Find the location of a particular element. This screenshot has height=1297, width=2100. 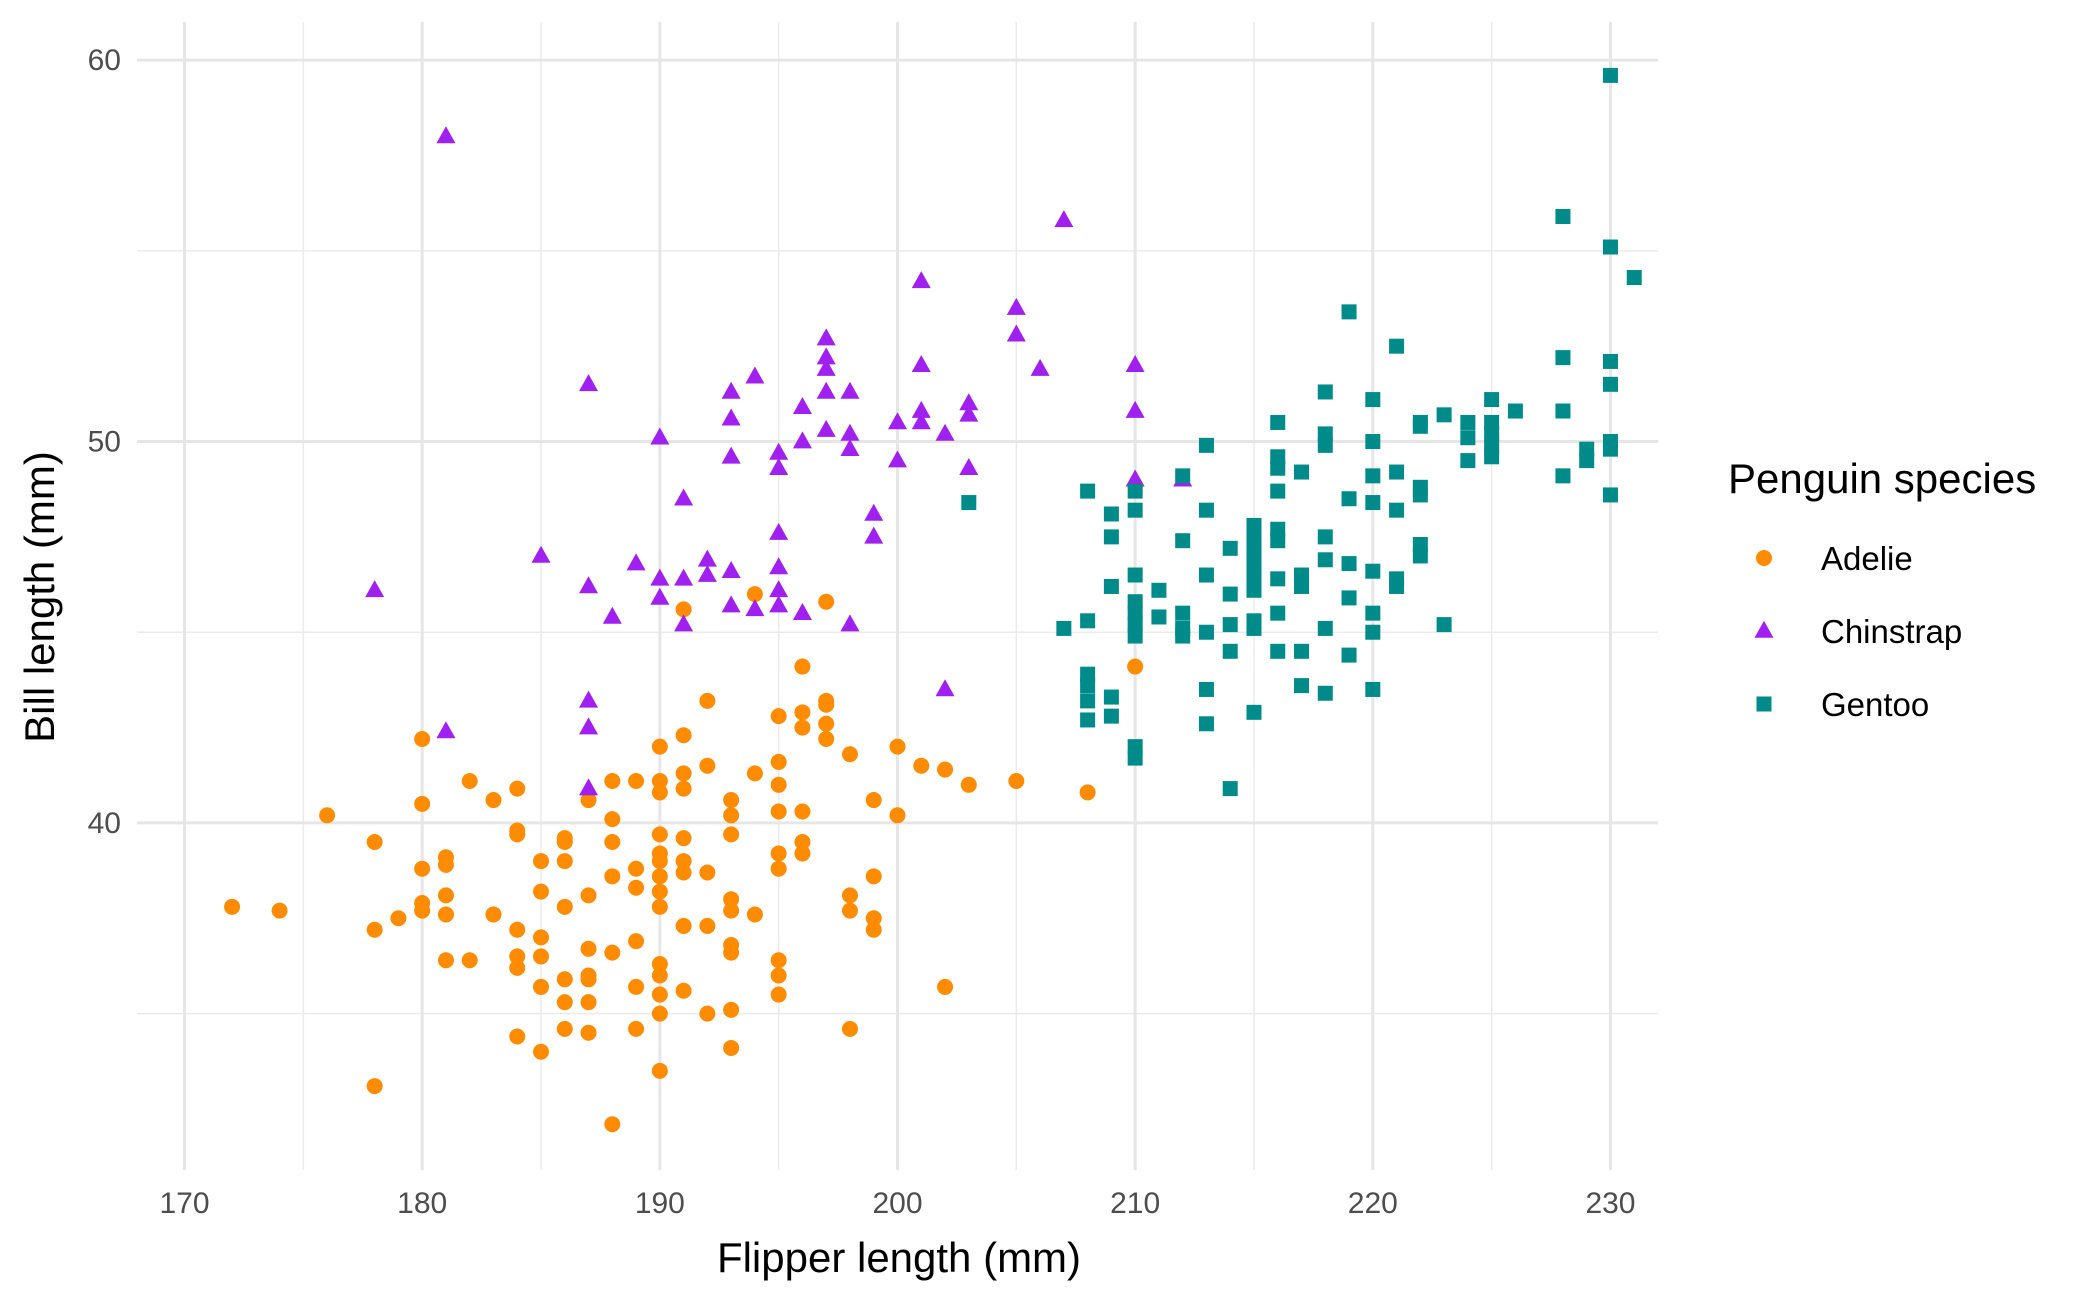

y-tick-label: 60 is located at coordinates (104, 60).